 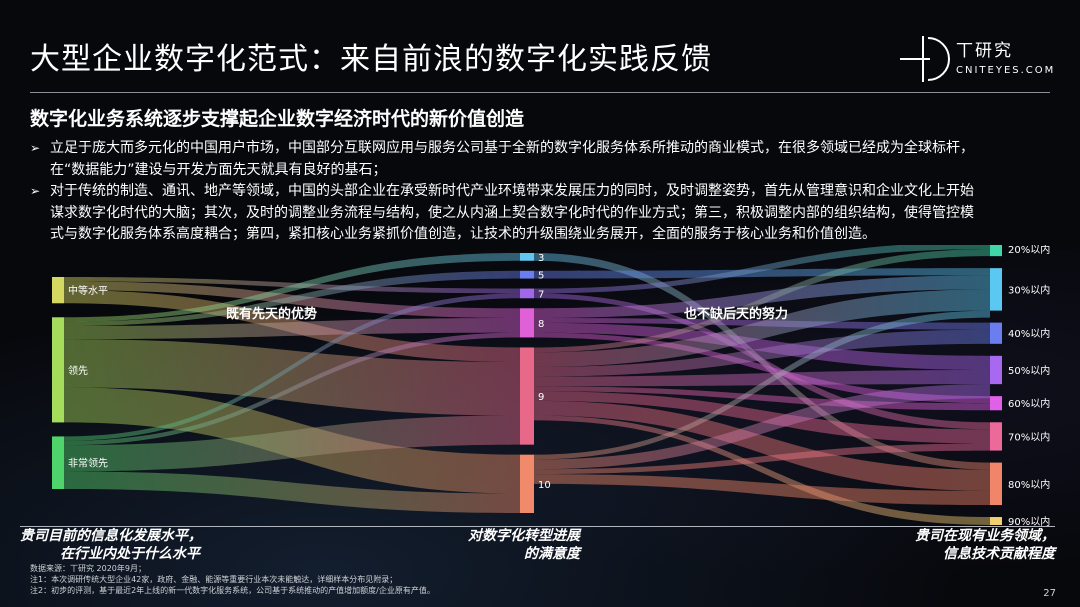 I want to click on brand-logo: 丅研究 CNITEYES.COM, so click(x=978, y=58).